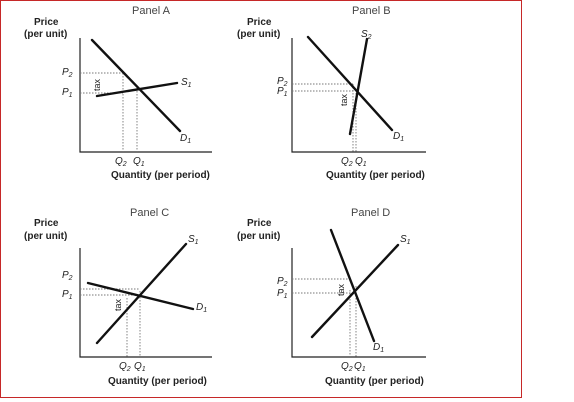 The image size is (574, 402). Describe the element at coordinates (139, 162) in the screenshot. I see `panel-a-q1-label: Q1` at that location.